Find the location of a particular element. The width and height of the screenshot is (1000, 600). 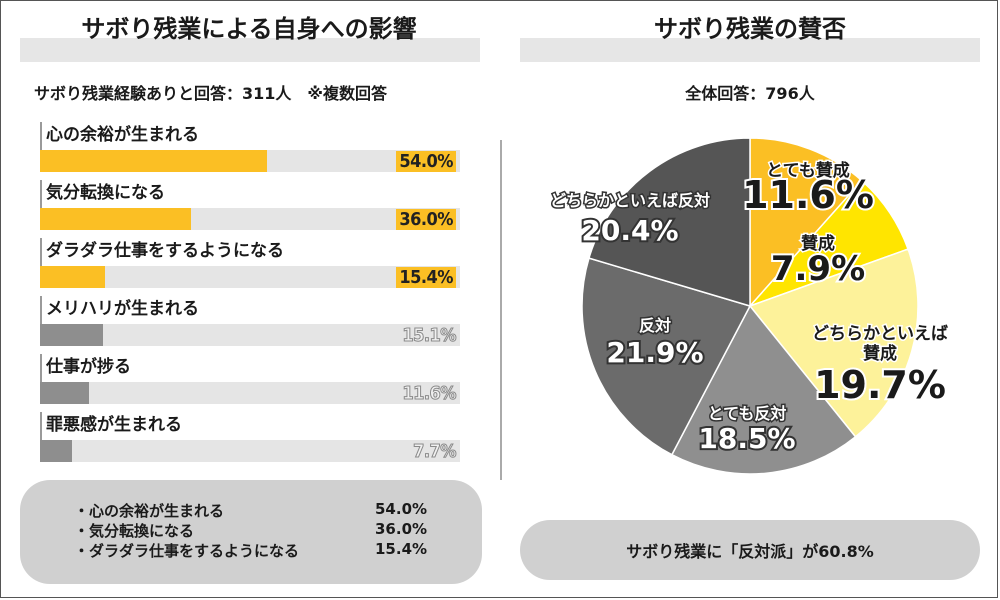

bar-value-label: 11.6% is located at coordinates (429, 394).